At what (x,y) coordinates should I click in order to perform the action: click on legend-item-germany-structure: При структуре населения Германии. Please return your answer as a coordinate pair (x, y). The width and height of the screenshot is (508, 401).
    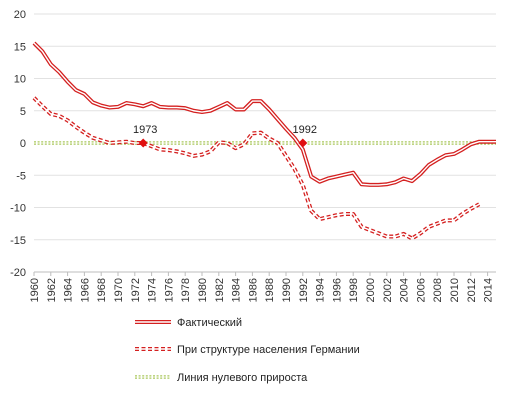
    Looking at the image, I should click on (247, 350).